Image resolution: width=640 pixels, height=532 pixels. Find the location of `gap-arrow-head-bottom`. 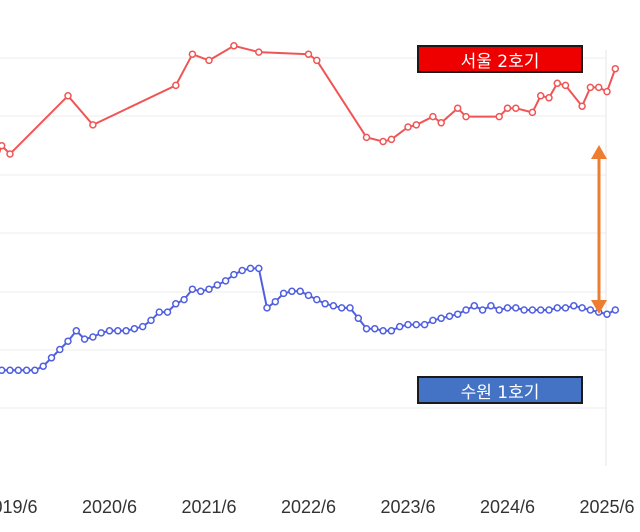

gap-arrow-head-bottom is located at coordinates (599, 307).